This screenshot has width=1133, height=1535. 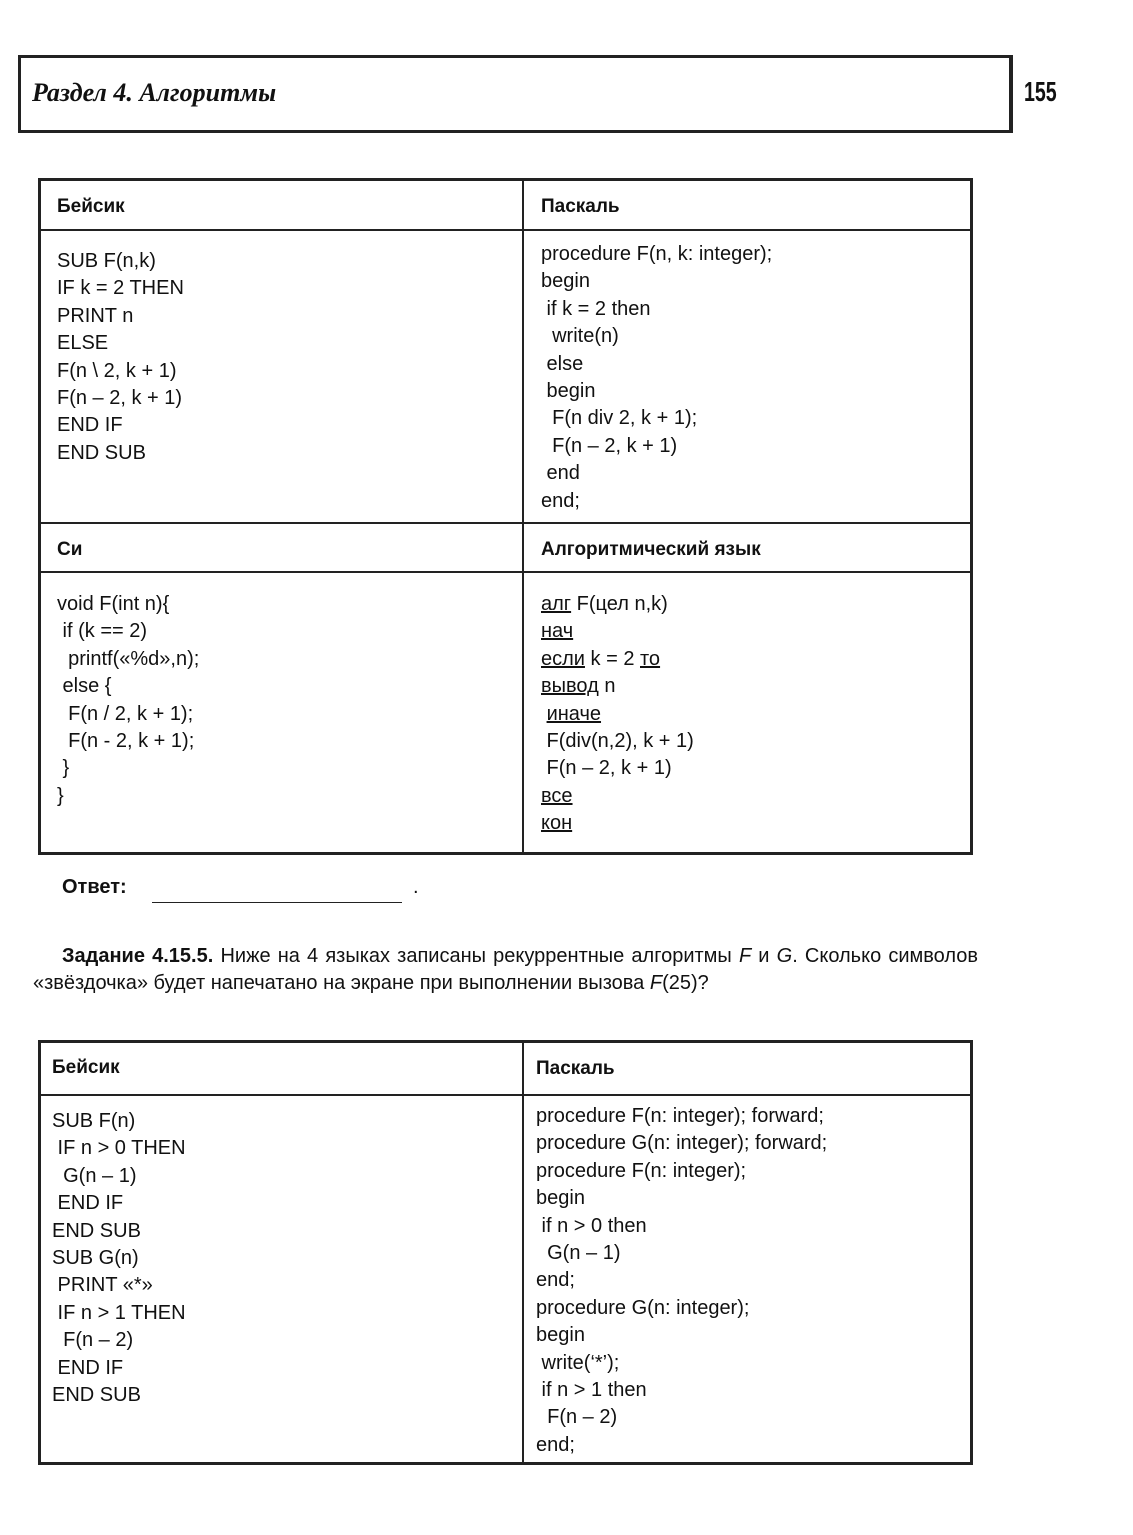 I want to click on text: k = 2, so click(x=612, y=658).